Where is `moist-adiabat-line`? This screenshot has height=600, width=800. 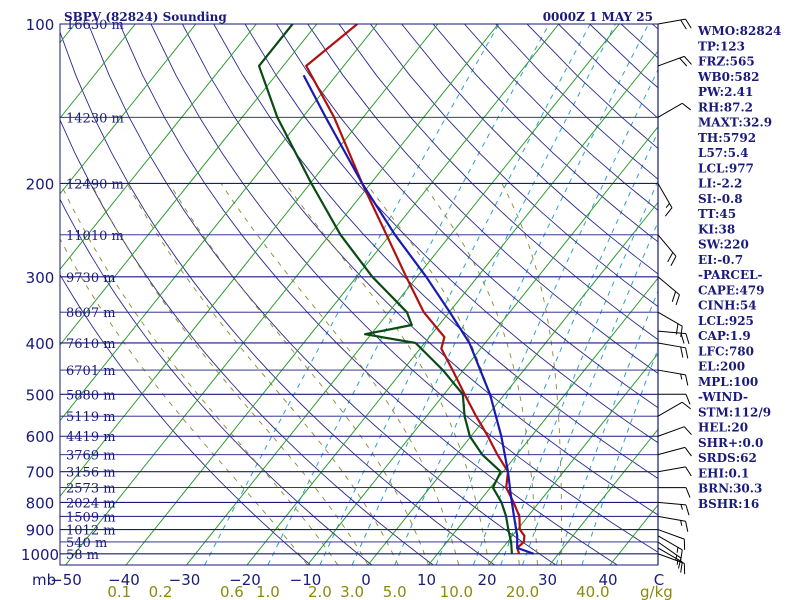 moist-adiabat-line is located at coordinates (532, 374).